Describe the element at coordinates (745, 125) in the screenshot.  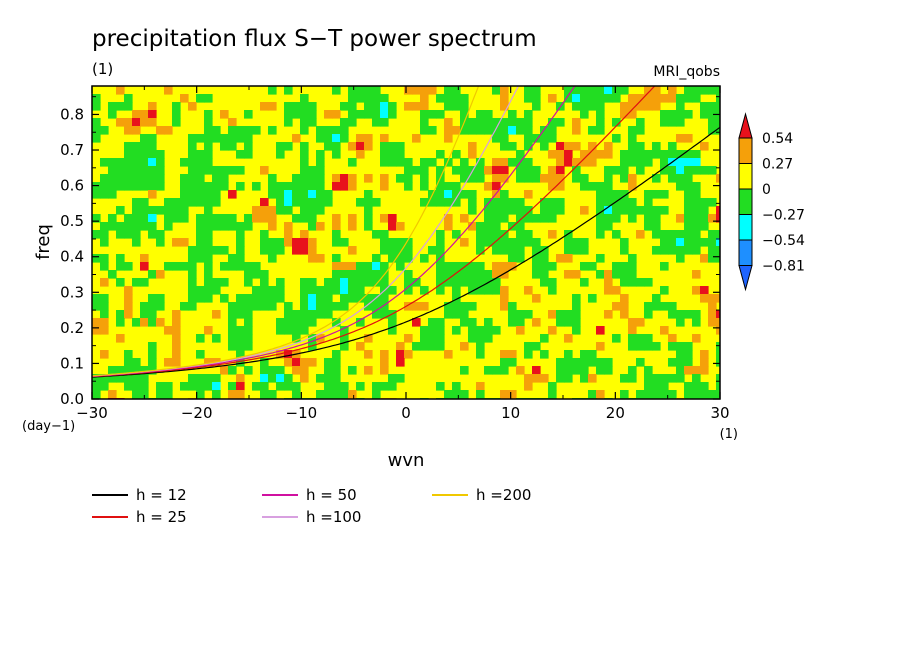
I see `colorbar-top-arrow` at that location.